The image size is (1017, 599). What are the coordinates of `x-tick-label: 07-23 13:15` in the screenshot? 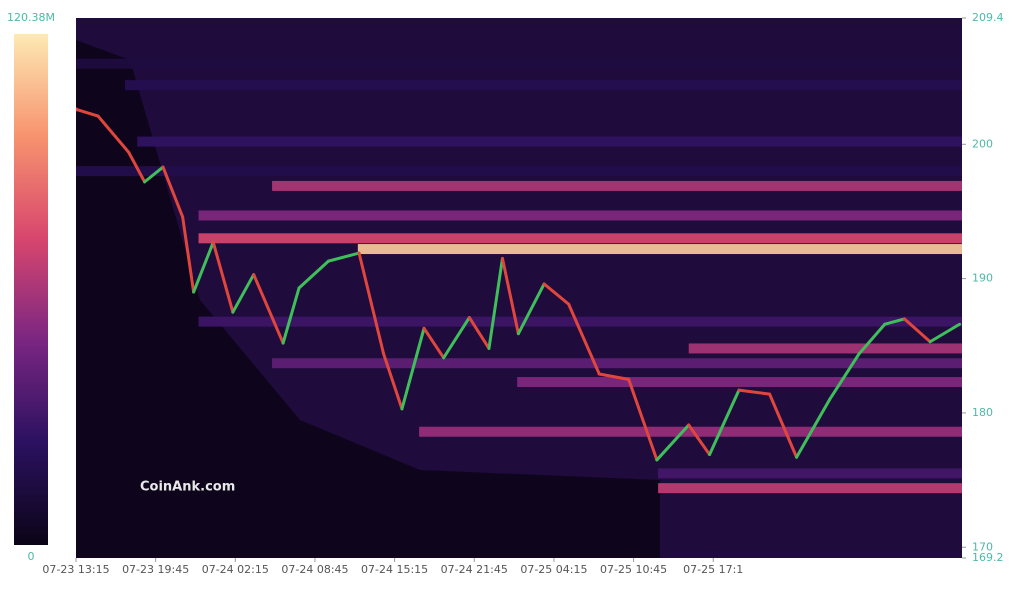 It's located at (75, 569).